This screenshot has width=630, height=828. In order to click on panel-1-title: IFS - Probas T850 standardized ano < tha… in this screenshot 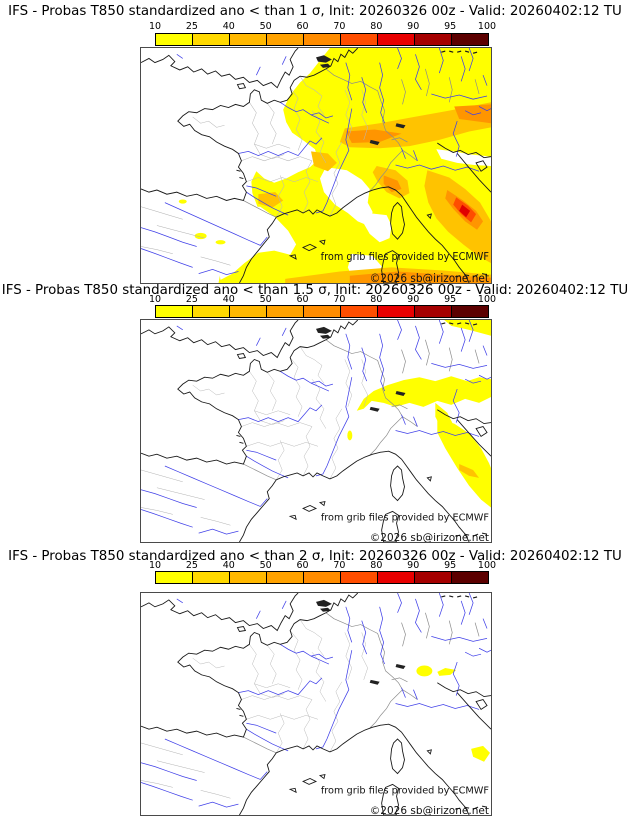, I will do `click(315, 11)`.